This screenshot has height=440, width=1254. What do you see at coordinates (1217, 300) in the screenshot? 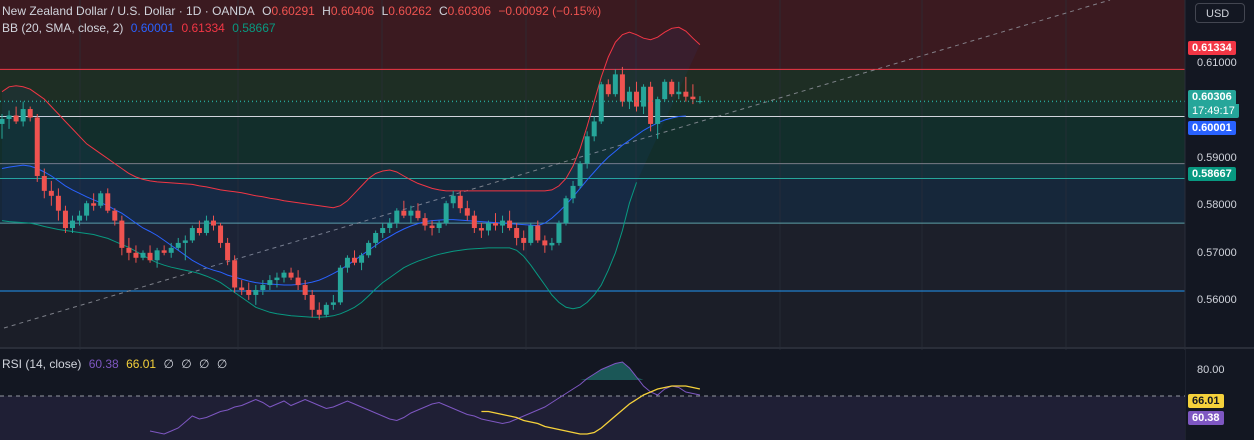
I see `price-tick-0.56: 0.56000` at bounding box center [1217, 300].